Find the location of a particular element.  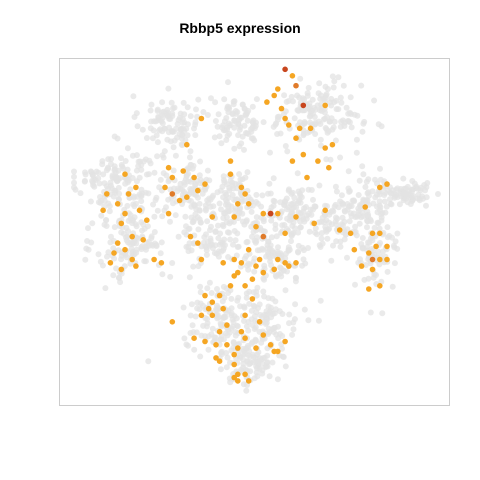

expressing-high-cell-point is located at coordinates (285, 69).